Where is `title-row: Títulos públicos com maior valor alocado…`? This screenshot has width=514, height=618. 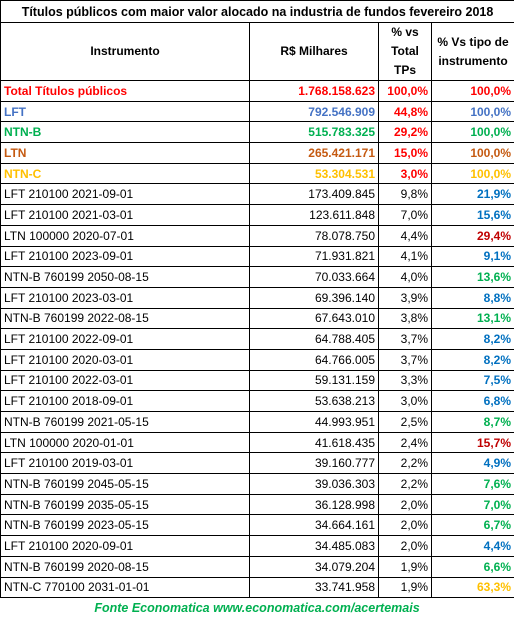 title-row: Títulos públicos com maior valor alocado… is located at coordinates (257, 12).